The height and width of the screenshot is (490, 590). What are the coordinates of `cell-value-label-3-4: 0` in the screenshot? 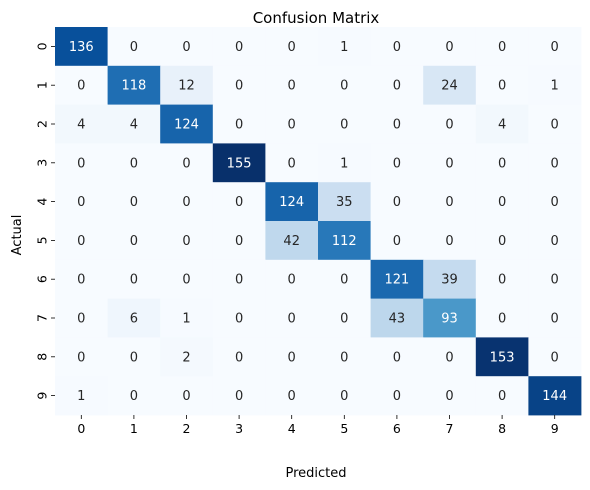 It's located at (292, 163).